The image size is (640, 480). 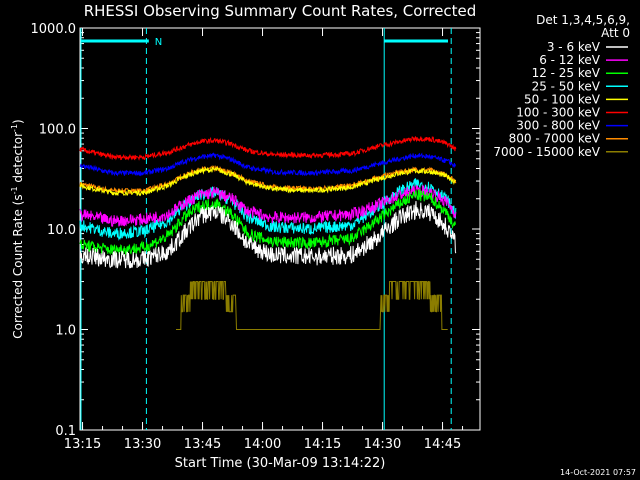 I want to click on legend-entry-label: 7000 - 15000 keV, so click(x=546, y=152).